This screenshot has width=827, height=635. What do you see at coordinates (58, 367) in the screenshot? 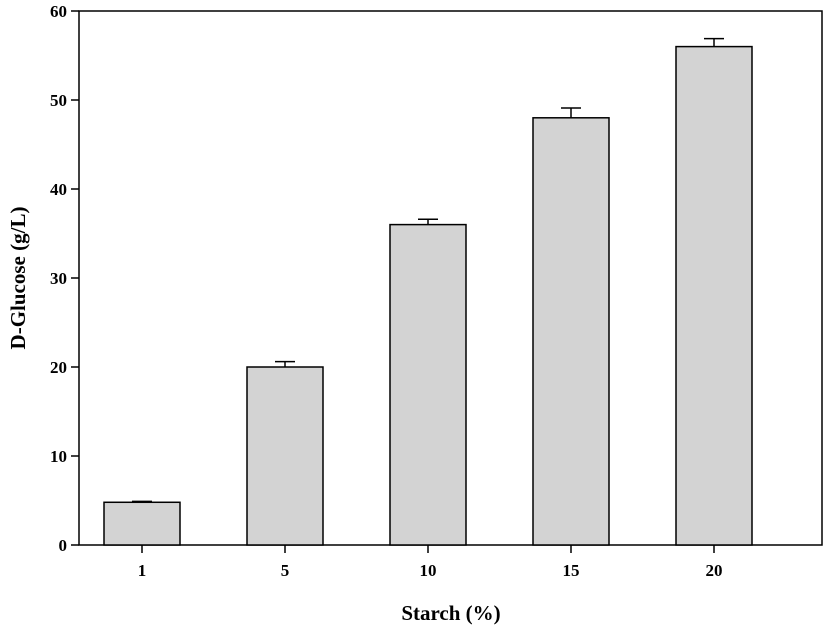
I see `y-tick-label: 20` at bounding box center [58, 367].